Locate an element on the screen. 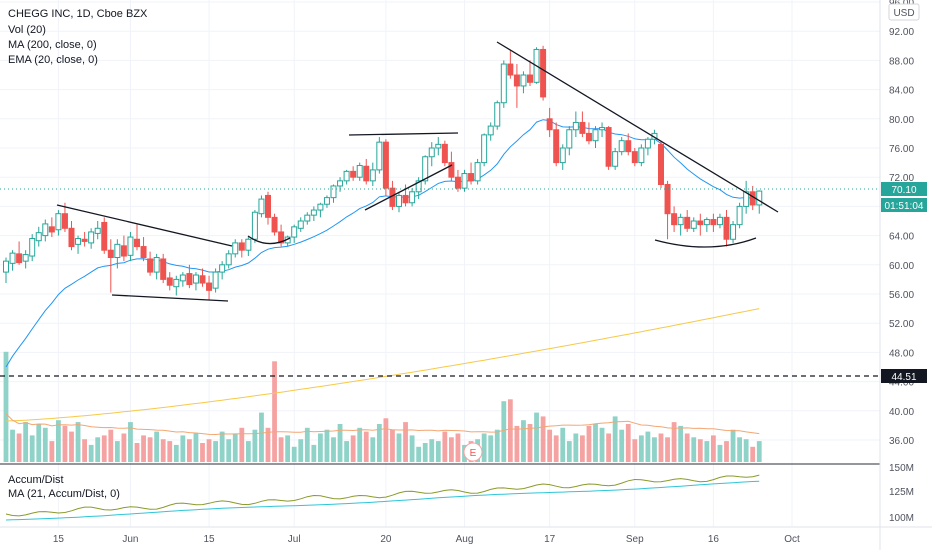 The width and height of the screenshot is (932, 555). earnings-marker is located at coordinates (473, 452).